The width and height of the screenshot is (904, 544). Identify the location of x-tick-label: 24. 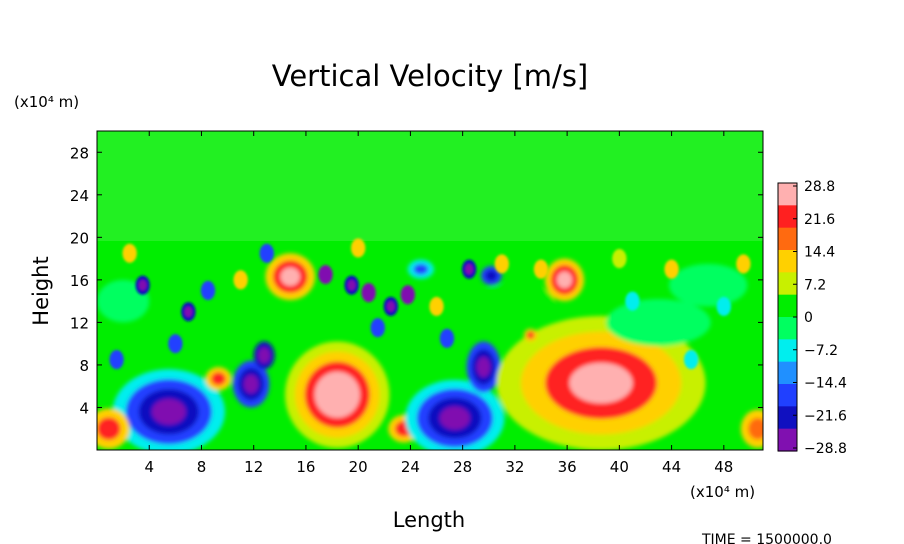
(410, 467).